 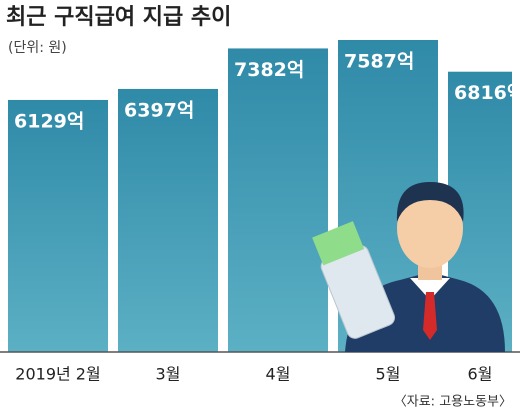 I want to click on x-tick-label: 4월, so click(x=278, y=374).